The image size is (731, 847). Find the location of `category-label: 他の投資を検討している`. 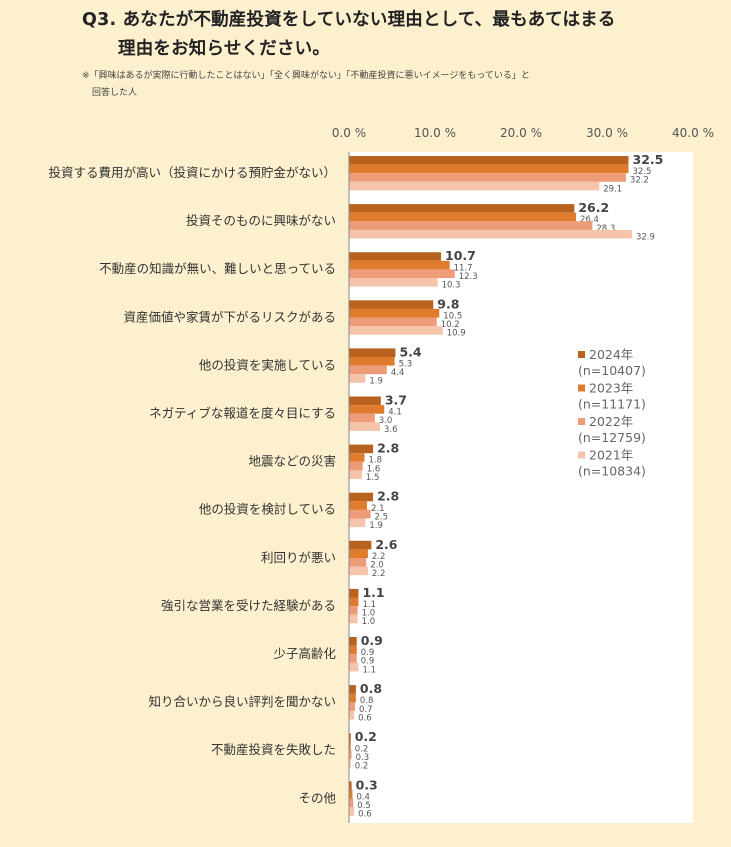

category-label: 他の投資を検討している is located at coordinates (267, 509).